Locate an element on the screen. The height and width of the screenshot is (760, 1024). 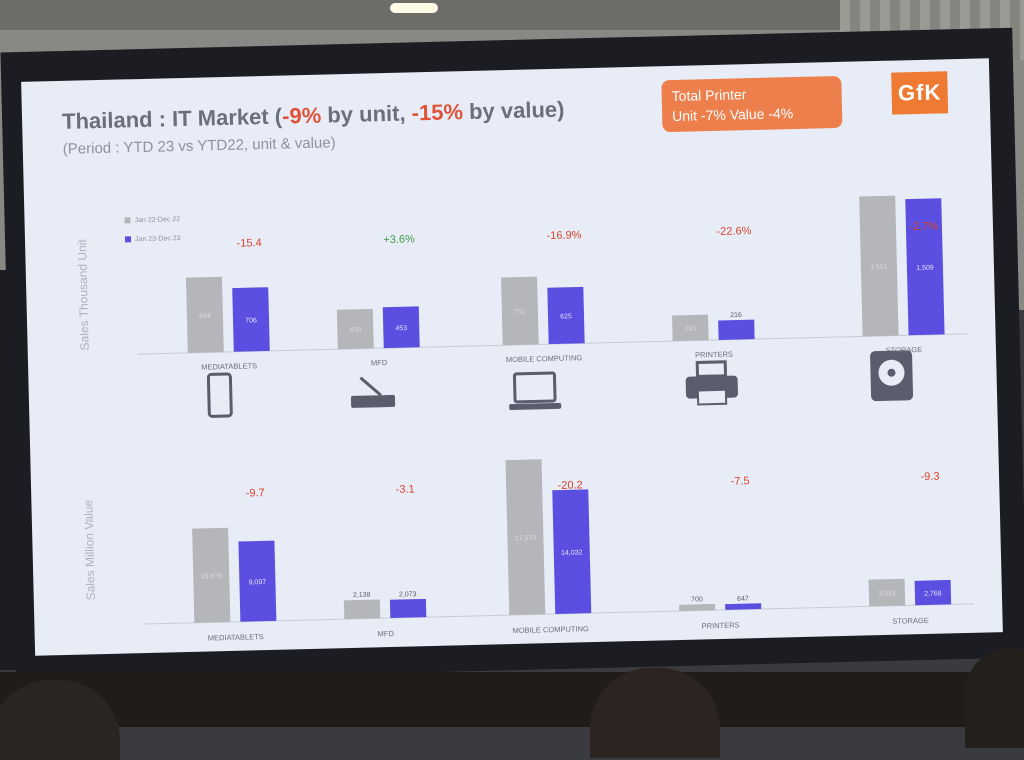
change-label: -9.3 is located at coordinates (929, 477).